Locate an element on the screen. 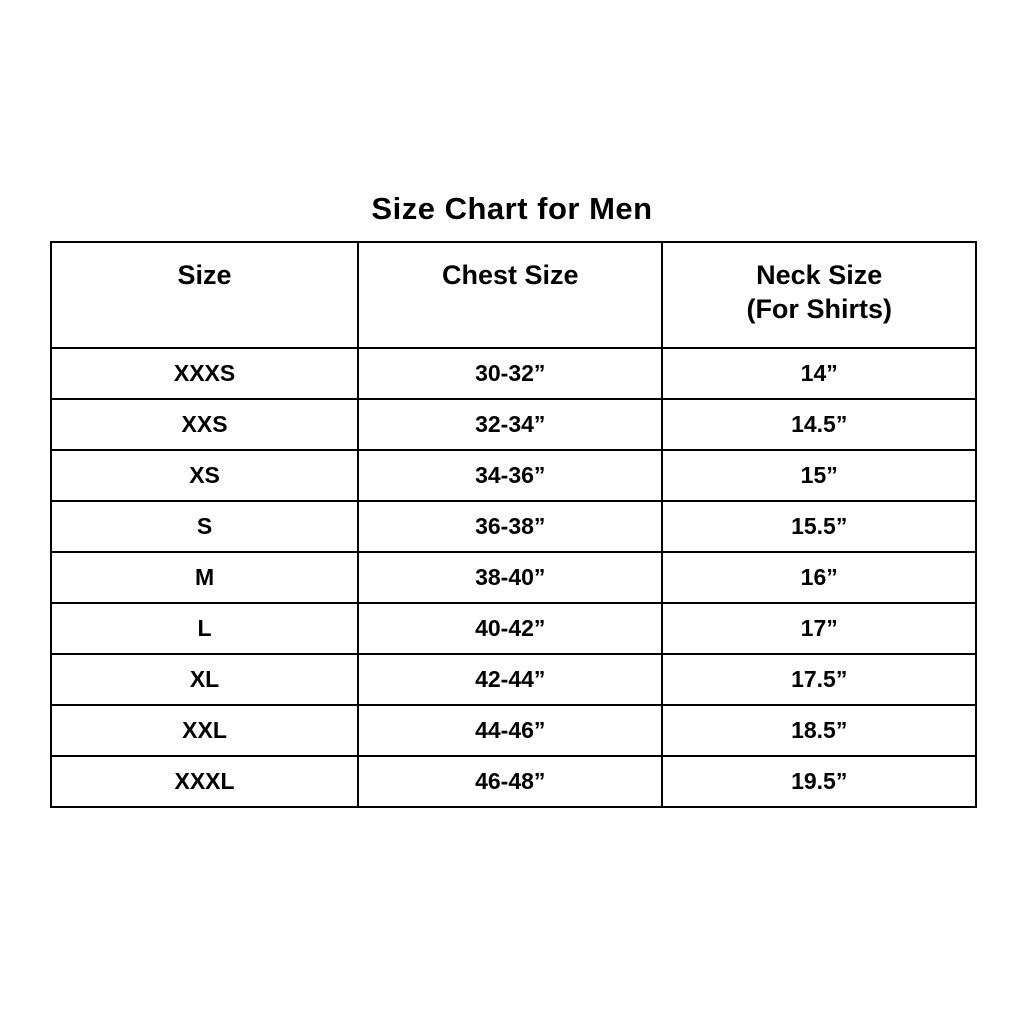 This screenshot has width=1024, height=1024. size-cell: XXL is located at coordinates (204, 730).